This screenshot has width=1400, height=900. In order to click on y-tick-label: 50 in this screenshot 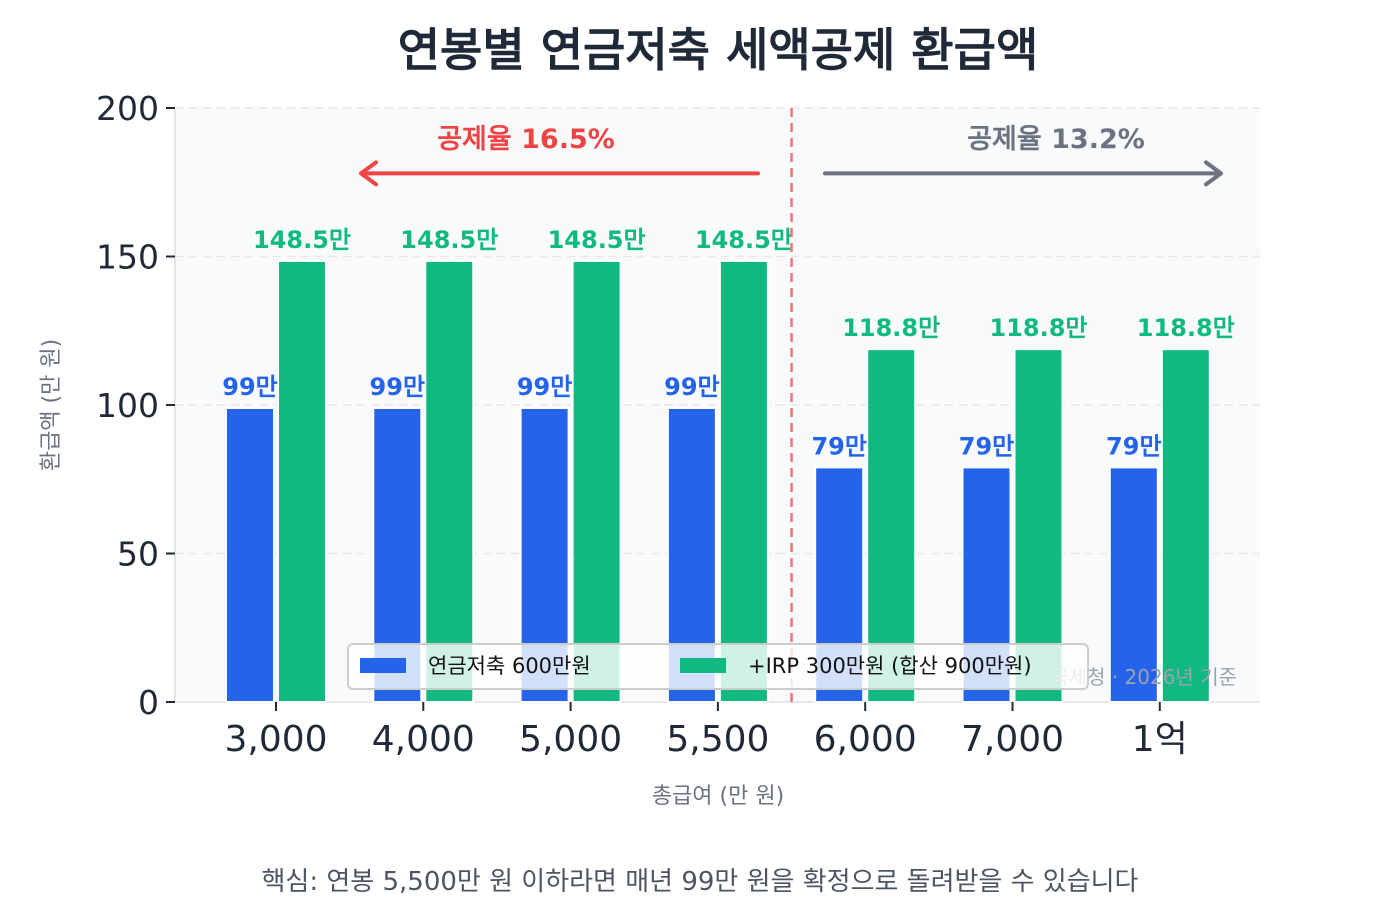, I will do `click(138, 554)`.